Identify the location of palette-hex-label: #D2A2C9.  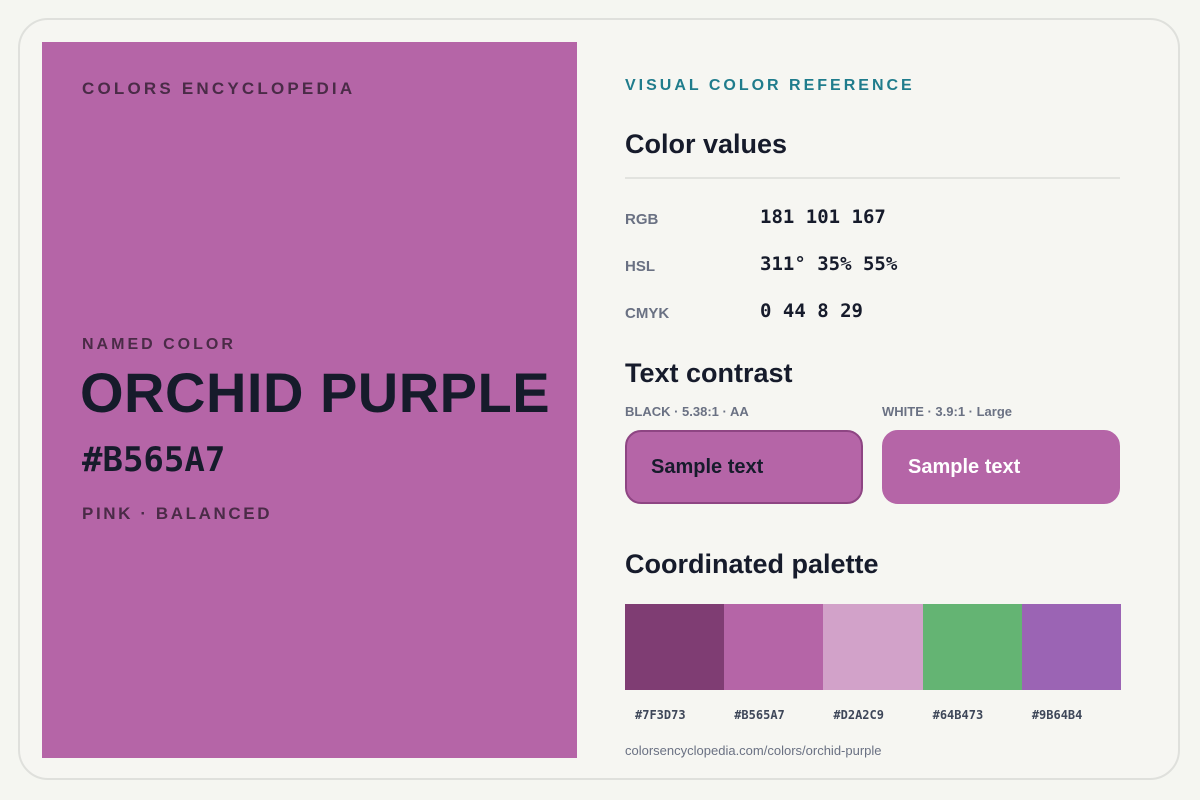
(858, 715).